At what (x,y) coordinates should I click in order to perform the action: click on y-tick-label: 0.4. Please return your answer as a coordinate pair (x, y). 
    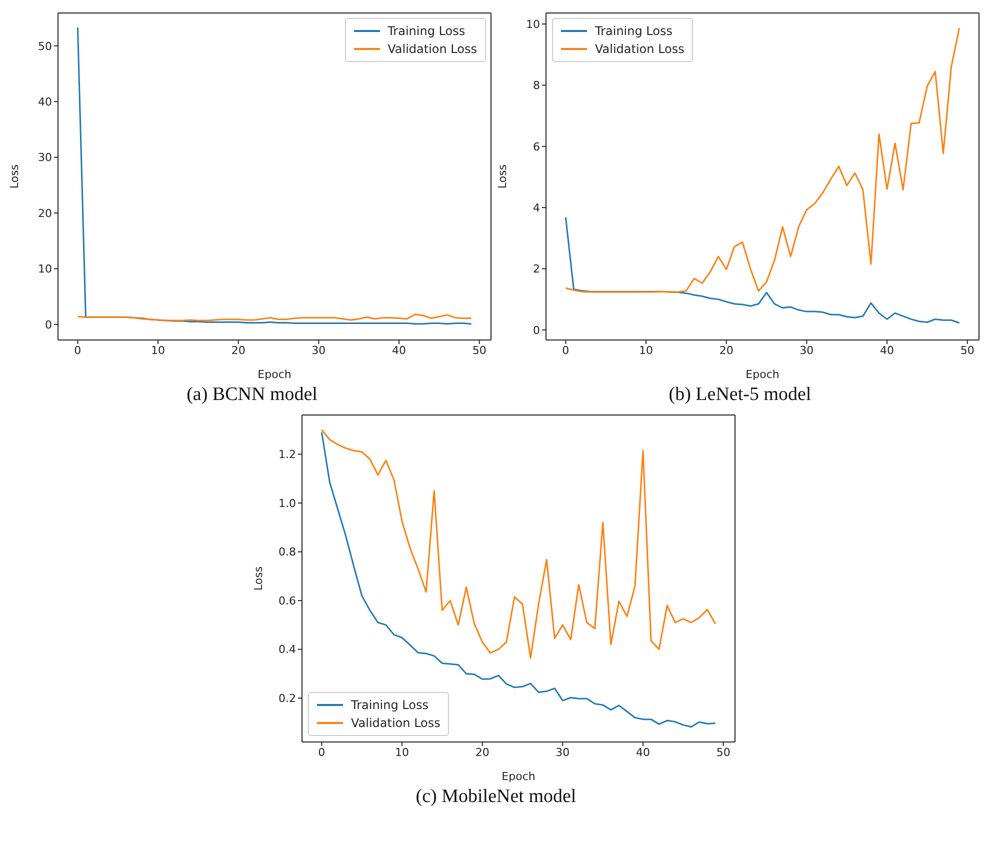
    Looking at the image, I should click on (287, 649).